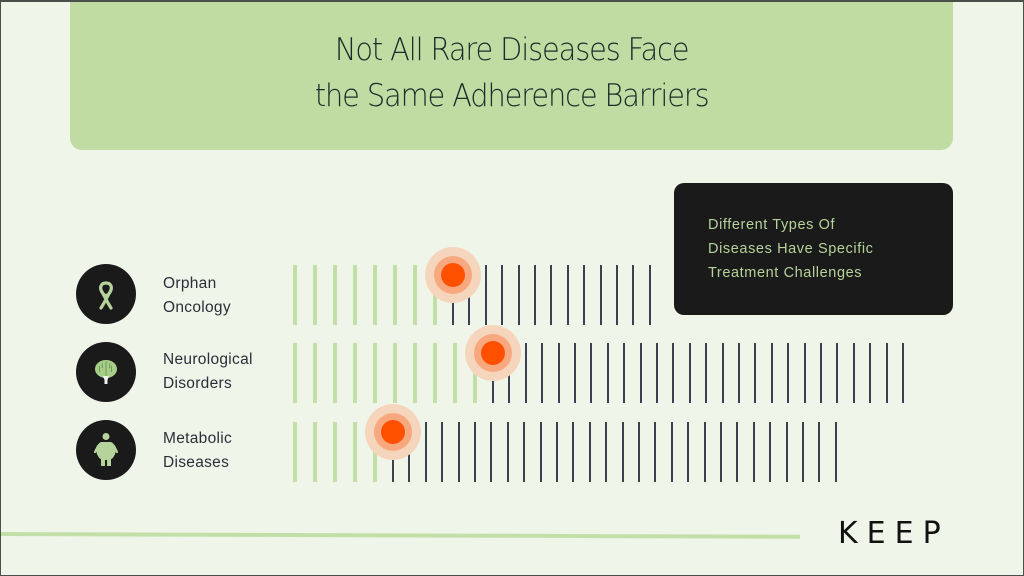 This screenshot has width=1024, height=576. I want to click on row-label-metabolic-diseases: Metabolic Diseases, so click(197, 451).